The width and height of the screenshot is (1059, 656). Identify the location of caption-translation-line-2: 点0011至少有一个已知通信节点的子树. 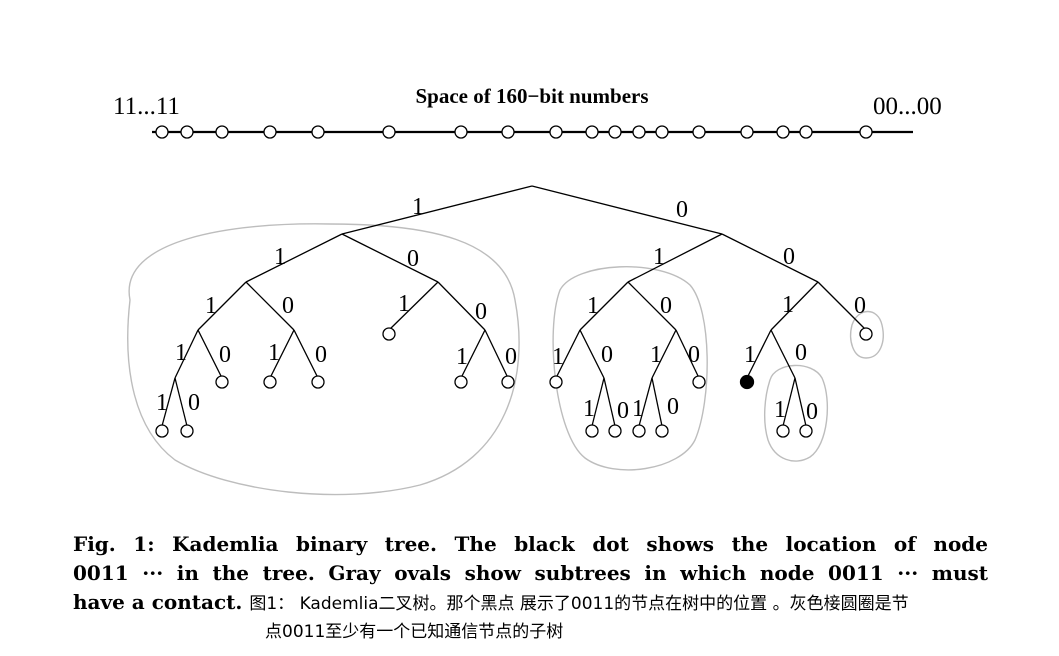
(414, 632).